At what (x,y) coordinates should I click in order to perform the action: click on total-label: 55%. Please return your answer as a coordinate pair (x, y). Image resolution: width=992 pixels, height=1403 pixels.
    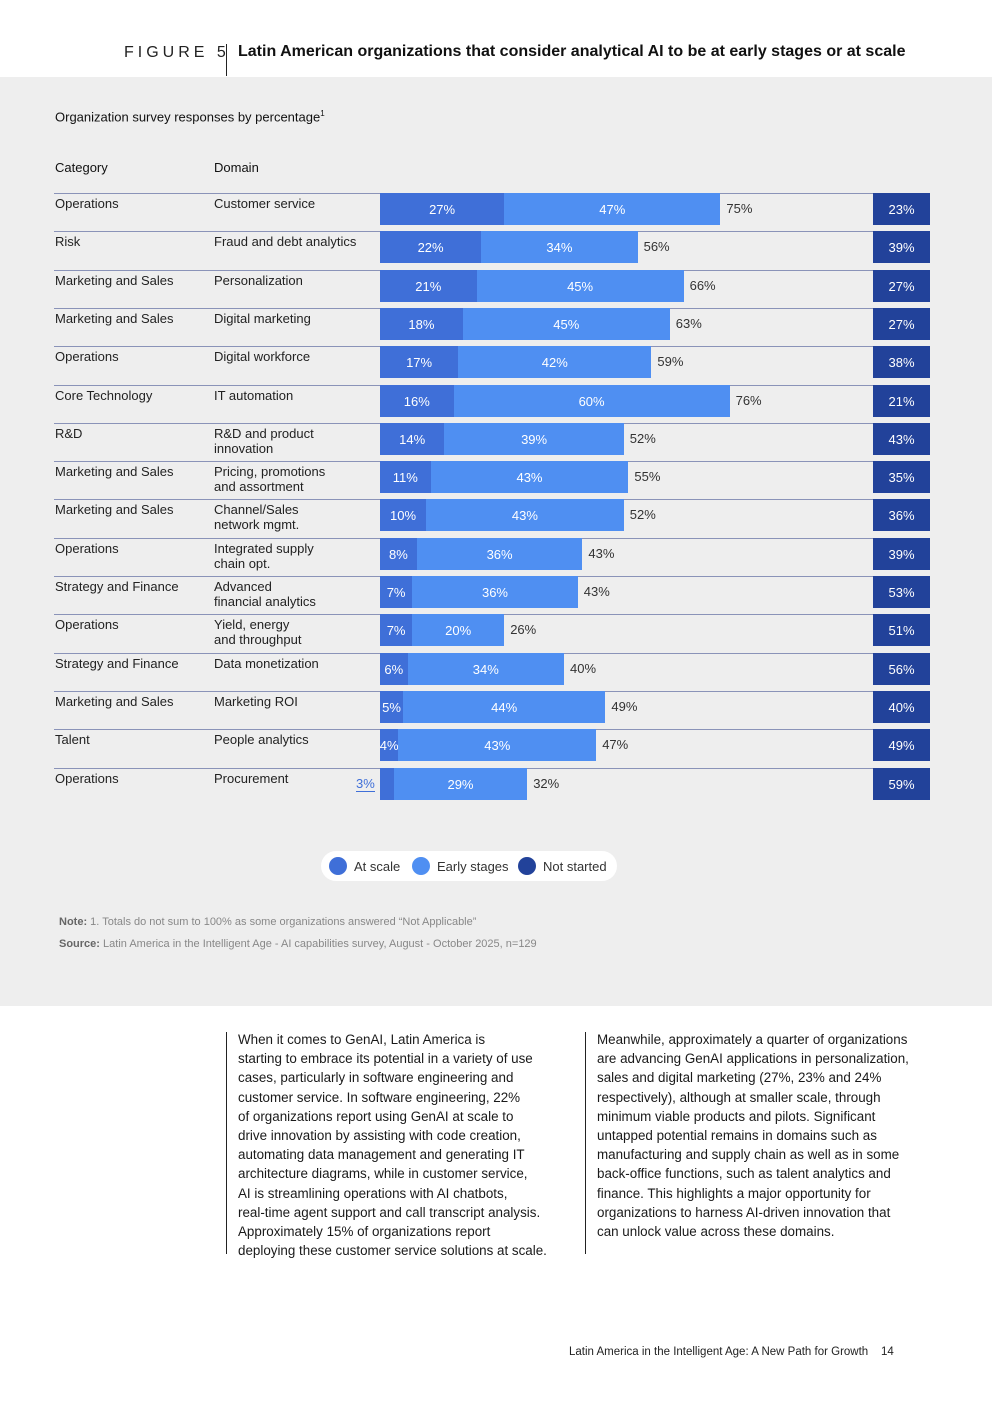
    Looking at the image, I should click on (647, 476).